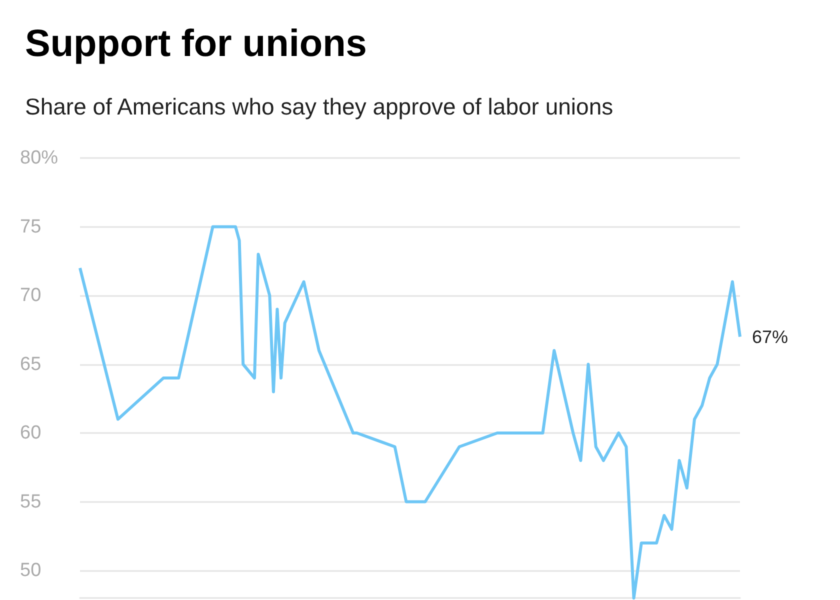 The height and width of the screenshot is (600, 840). What do you see at coordinates (31, 501) in the screenshot?
I see `y-tick-label: 55` at bounding box center [31, 501].